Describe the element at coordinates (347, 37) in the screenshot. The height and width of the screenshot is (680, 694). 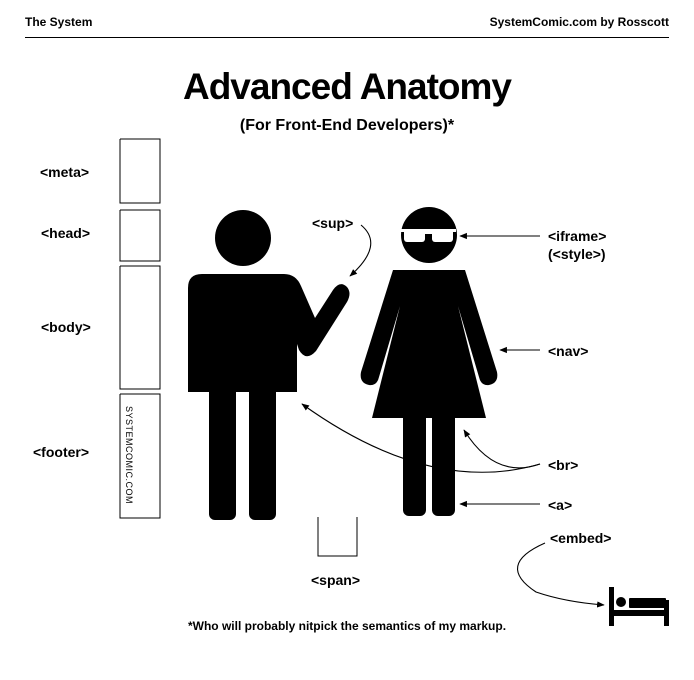
I see `header-divider` at that location.